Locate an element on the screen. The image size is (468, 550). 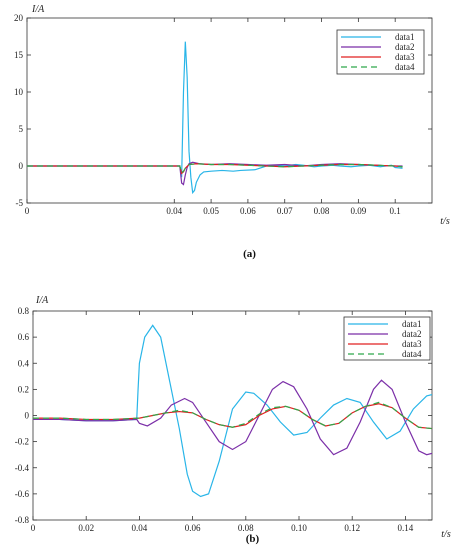
y-tick-label: -0.2 is located at coordinates (22, 442).